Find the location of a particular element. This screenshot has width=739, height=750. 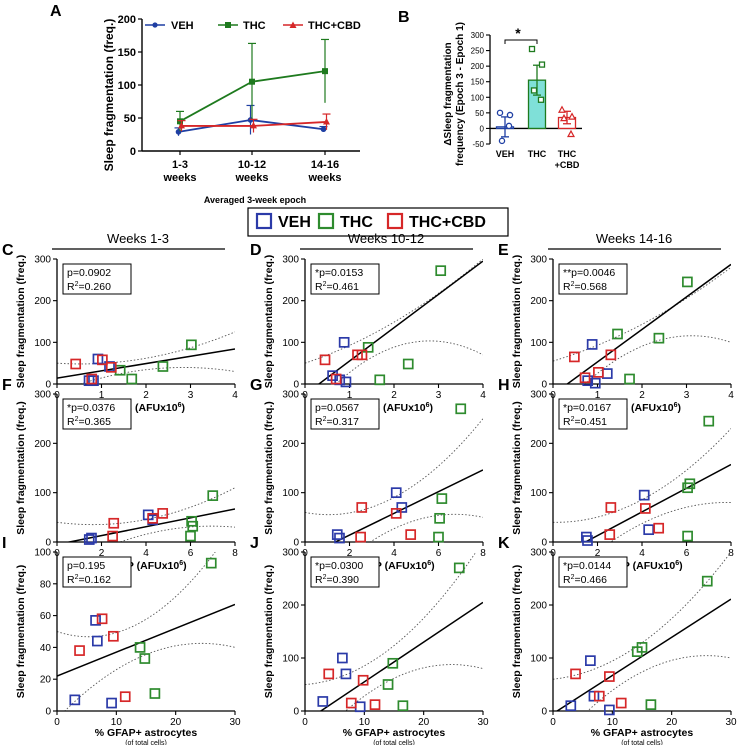

panel-k-ytick-label: 200 is located at coordinates (538, 606).